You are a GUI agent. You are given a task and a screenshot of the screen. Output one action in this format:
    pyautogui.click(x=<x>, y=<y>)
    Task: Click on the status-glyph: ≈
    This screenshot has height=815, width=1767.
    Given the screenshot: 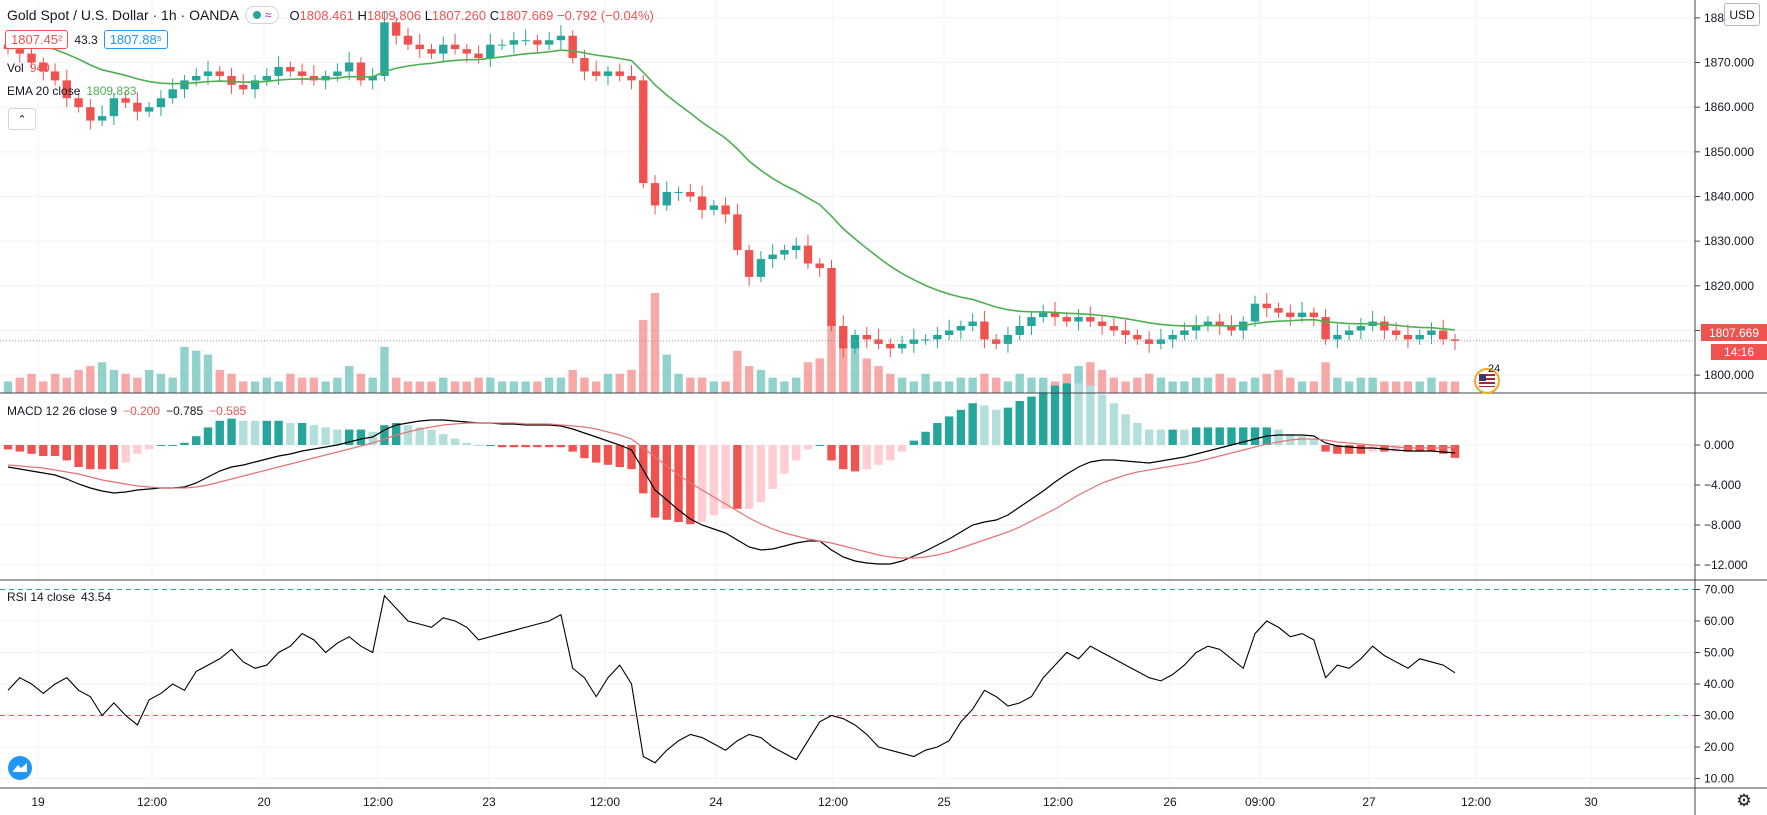 What is the action you would take?
    pyautogui.click(x=268, y=15)
    